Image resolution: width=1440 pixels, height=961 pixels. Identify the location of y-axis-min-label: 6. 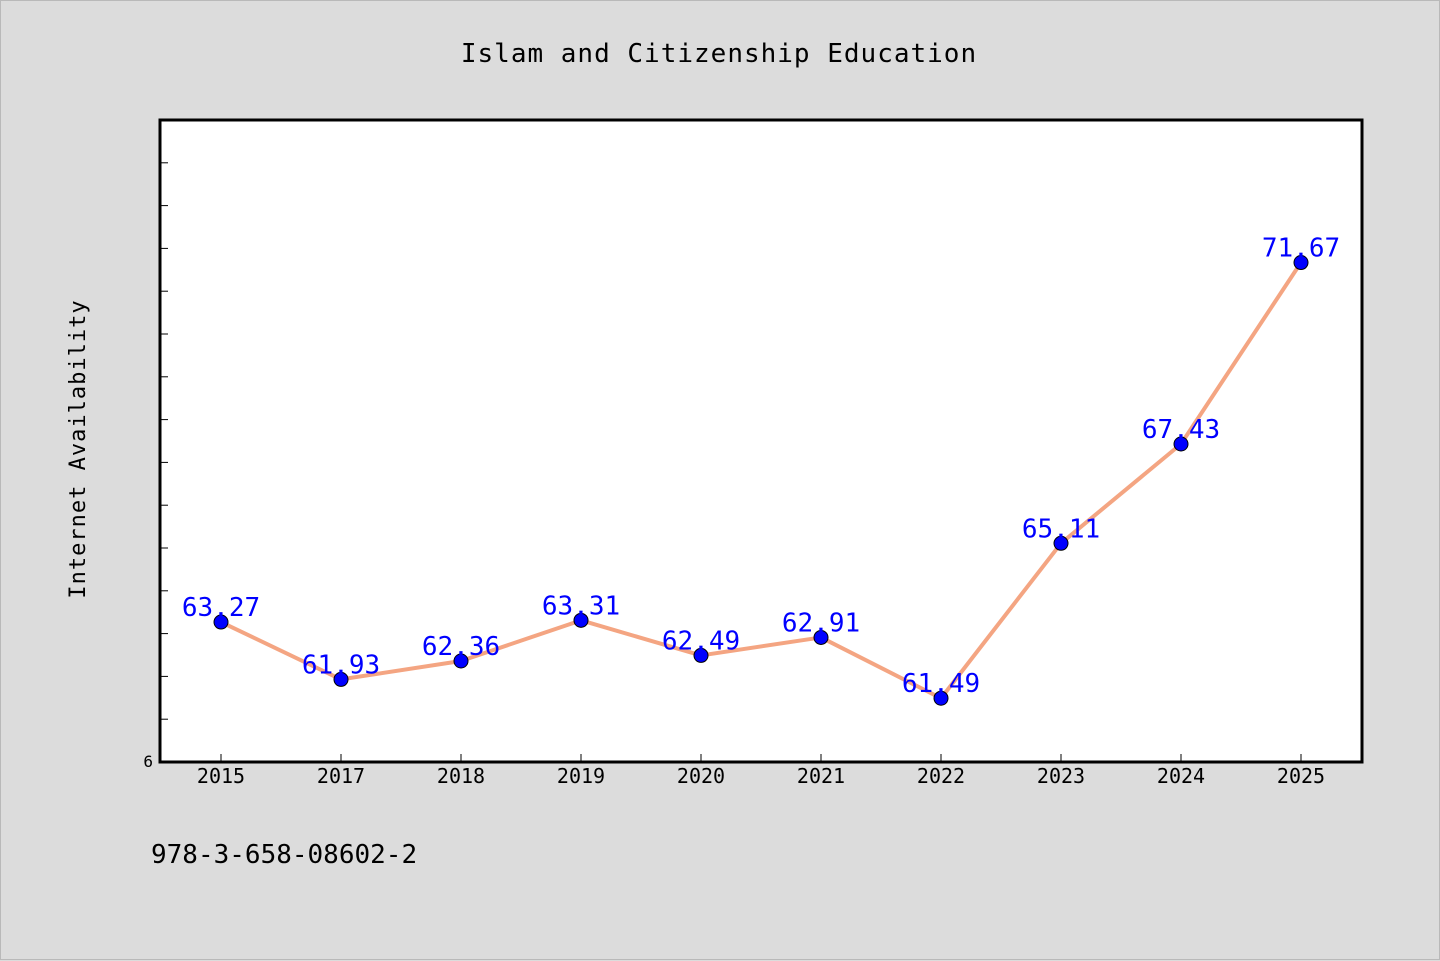
(148, 761).